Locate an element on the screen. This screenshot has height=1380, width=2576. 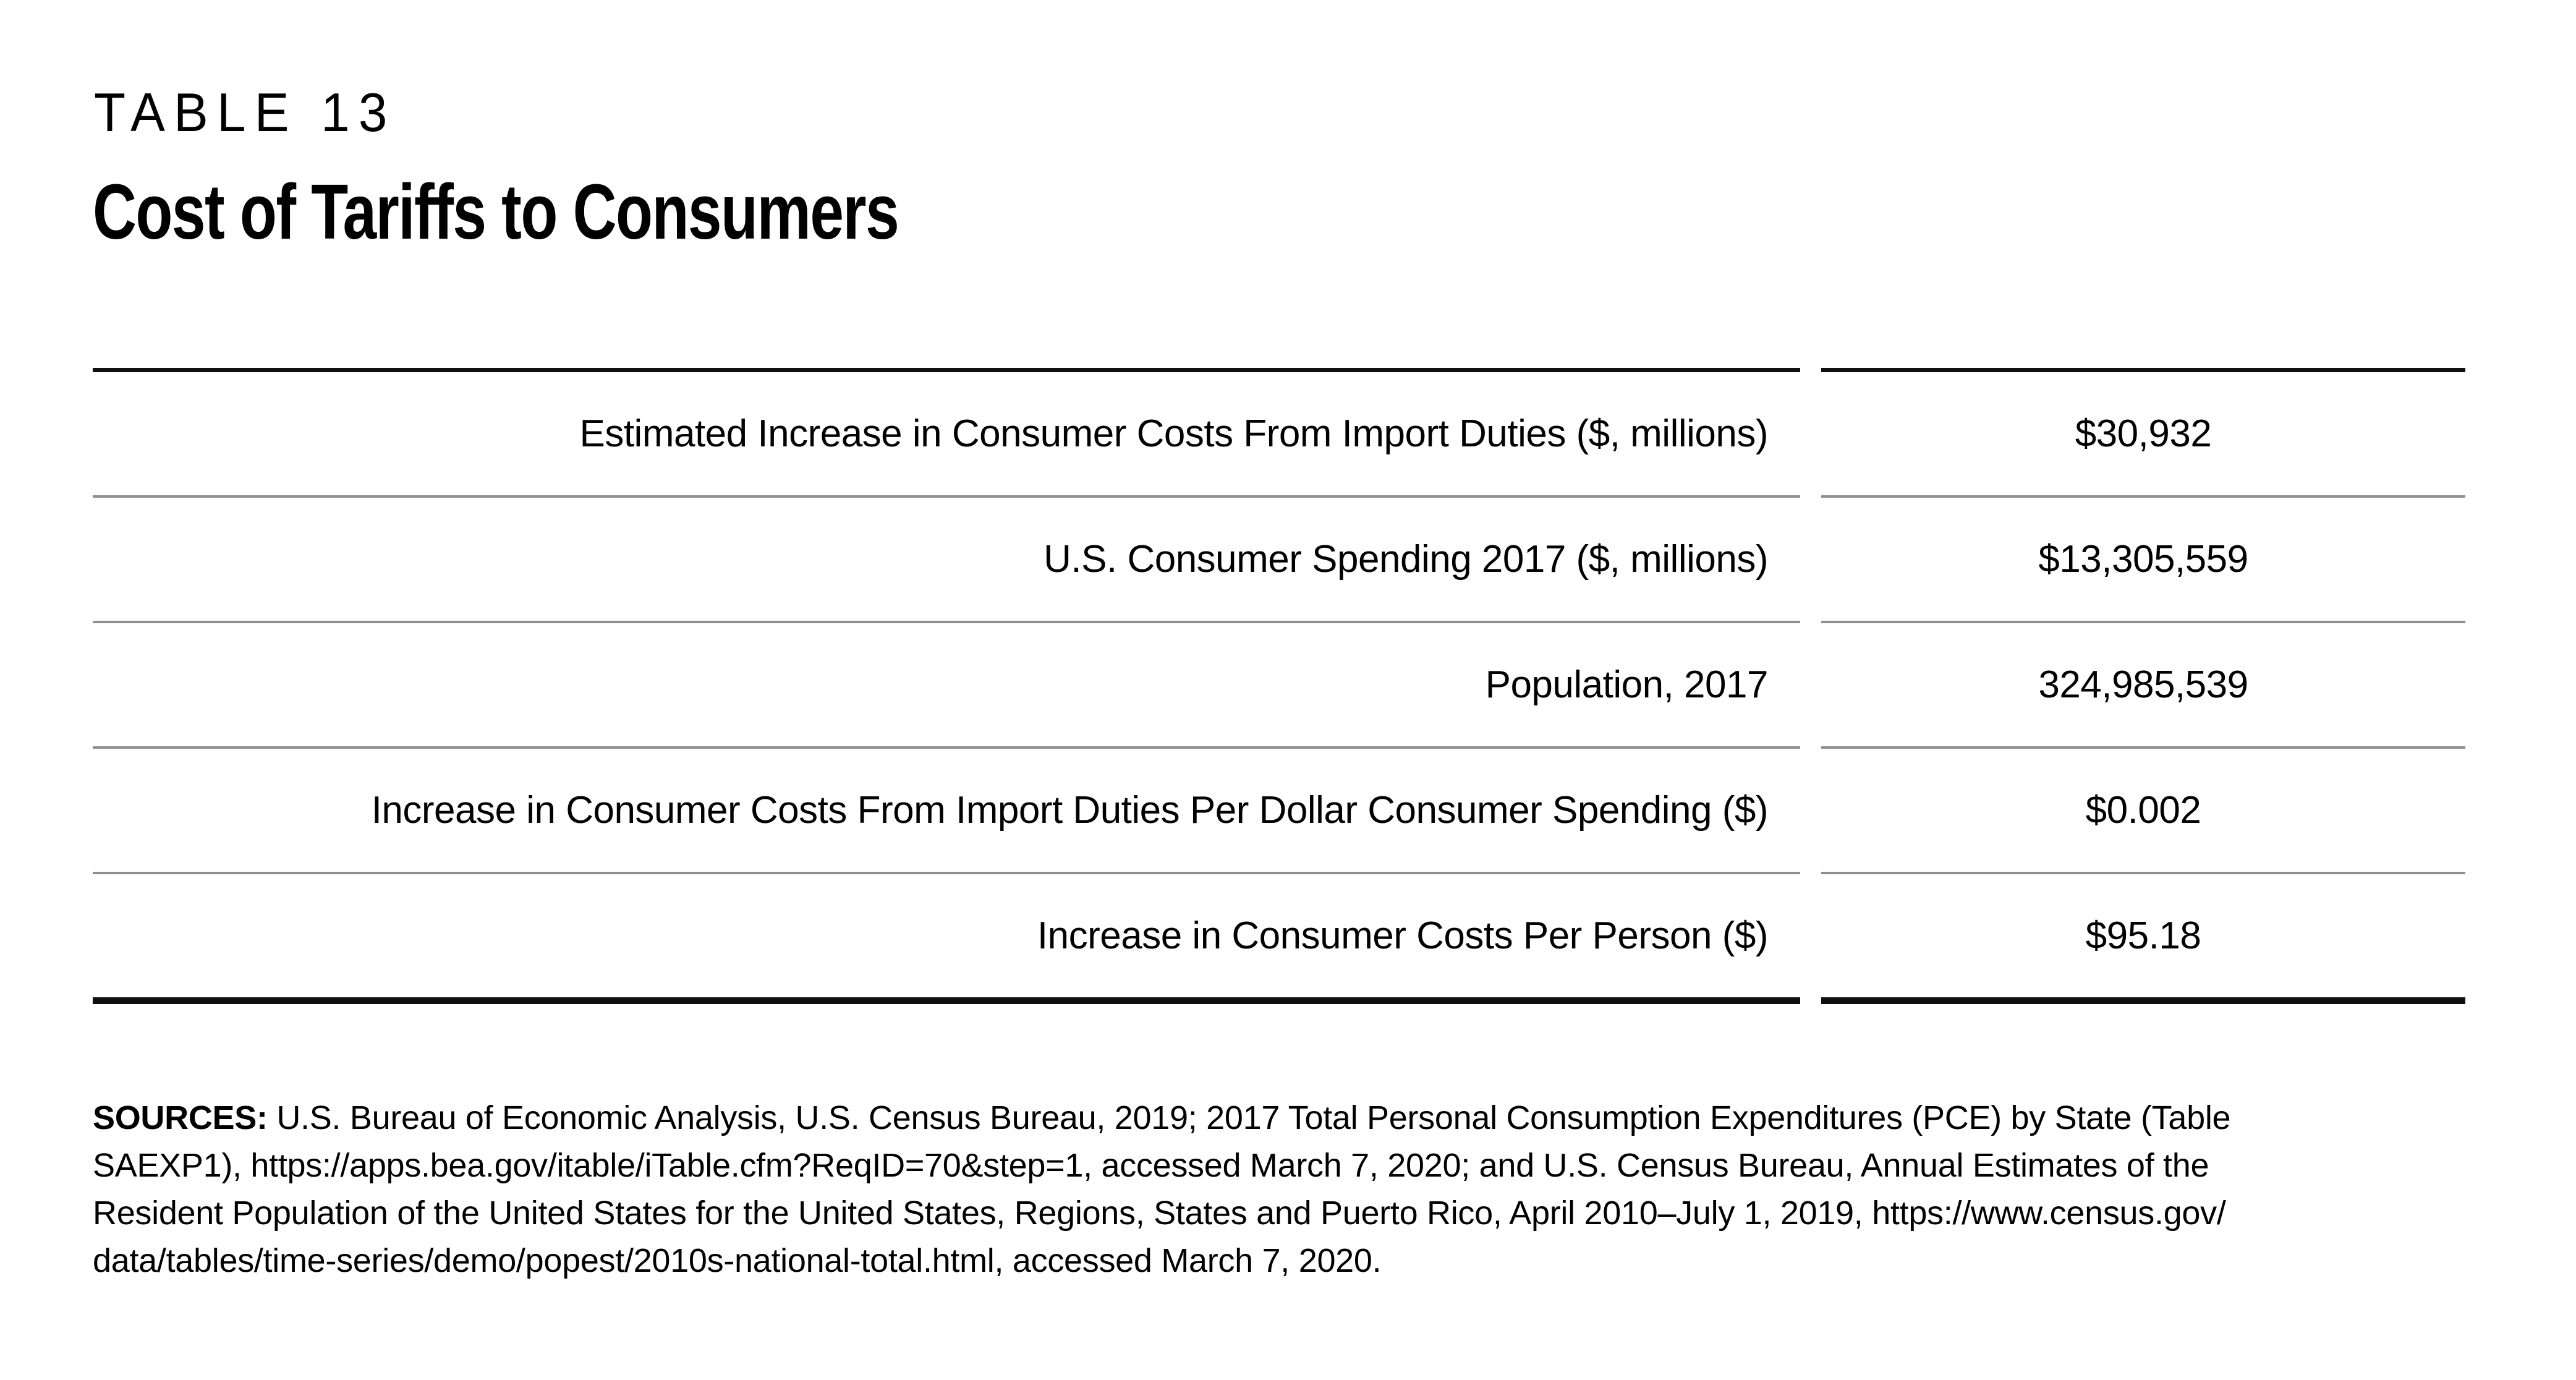
top-rule-value-segment is located at coordinates (2143, 370).